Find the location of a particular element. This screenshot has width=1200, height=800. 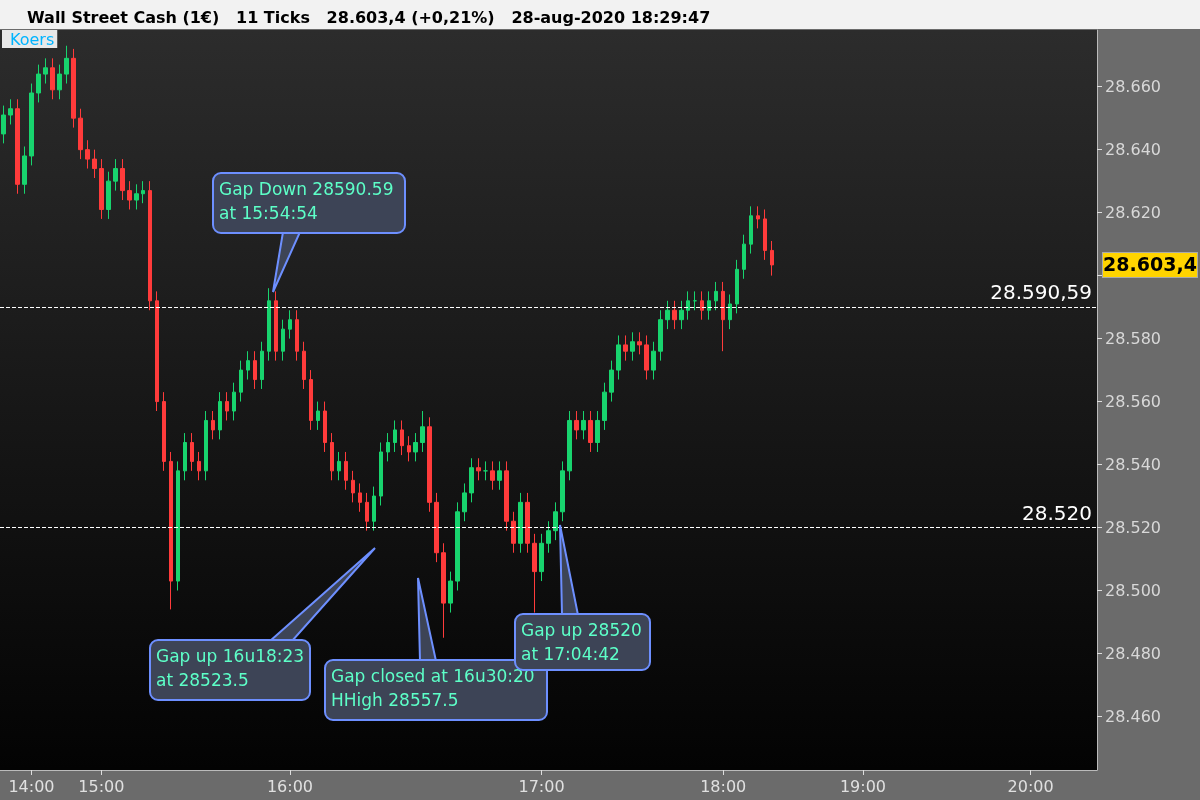

x-tick-label: 17:00 is located at coordinates (541, 786).